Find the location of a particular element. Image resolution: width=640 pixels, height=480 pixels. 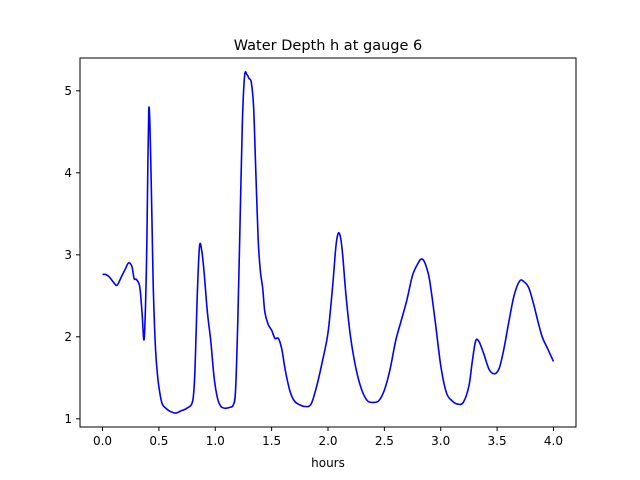

x-axis-label: hours is located at coordinates (328, 463).